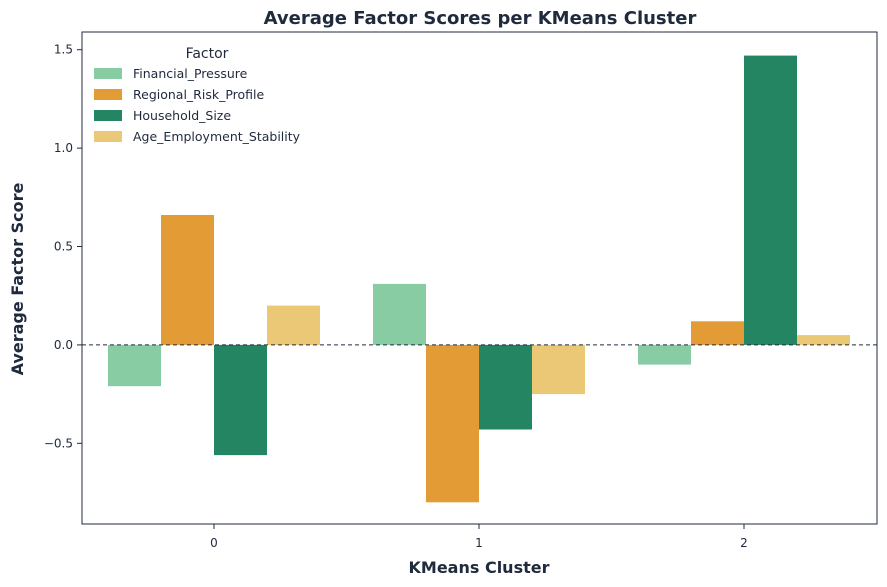 The height and width of the screenshot is (587, 887). I want to click on y-tick-label: 0.5, so click(63, 247).